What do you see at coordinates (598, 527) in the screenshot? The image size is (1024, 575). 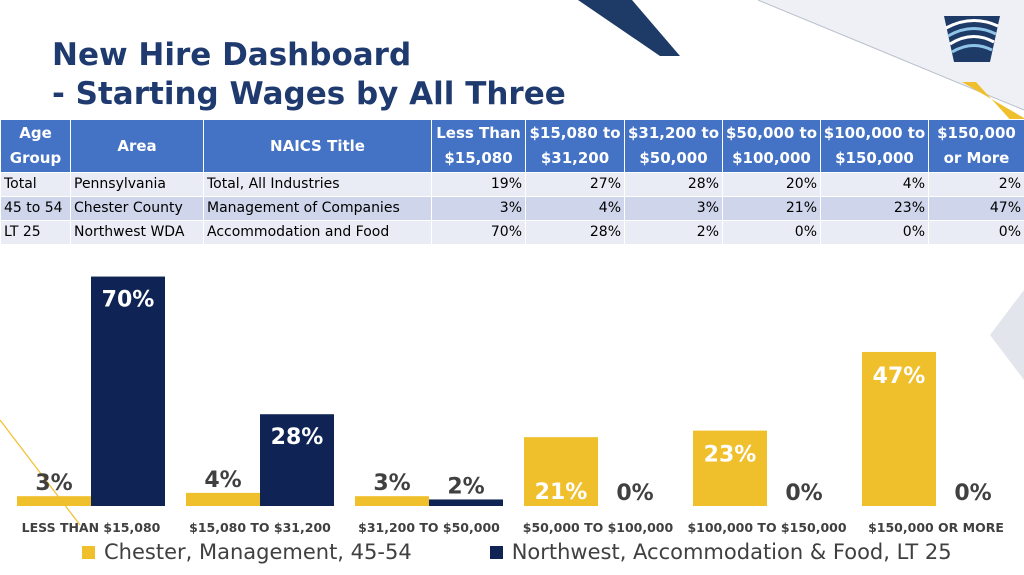 I see `x-tick-label: $50,000 TO $100,000` at bounding box center [598, 527].